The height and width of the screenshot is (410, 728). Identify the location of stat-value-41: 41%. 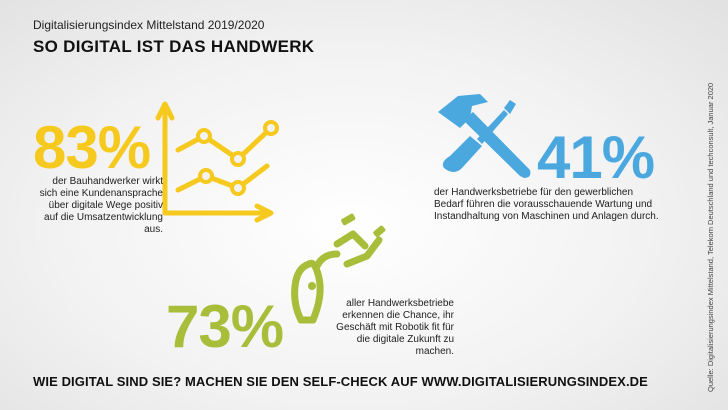
(596, 157).